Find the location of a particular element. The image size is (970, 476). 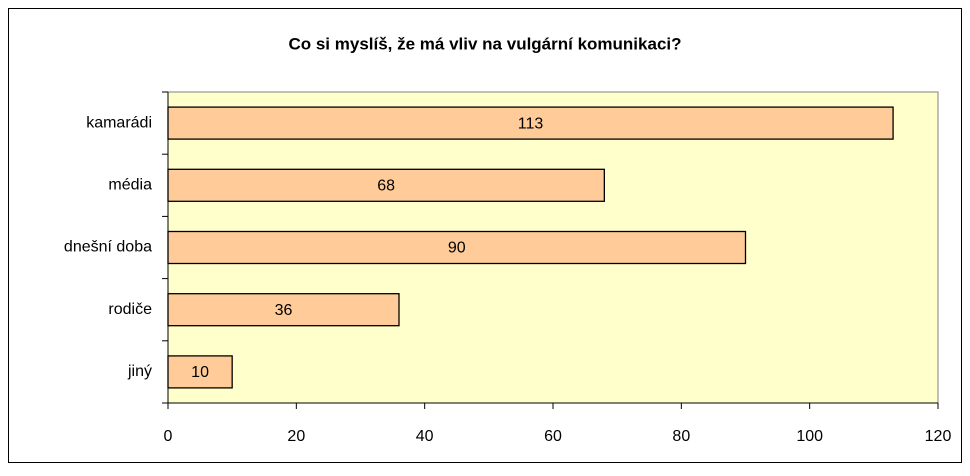

y-tick-label: kamarádi is located at coordinates (119, 122).